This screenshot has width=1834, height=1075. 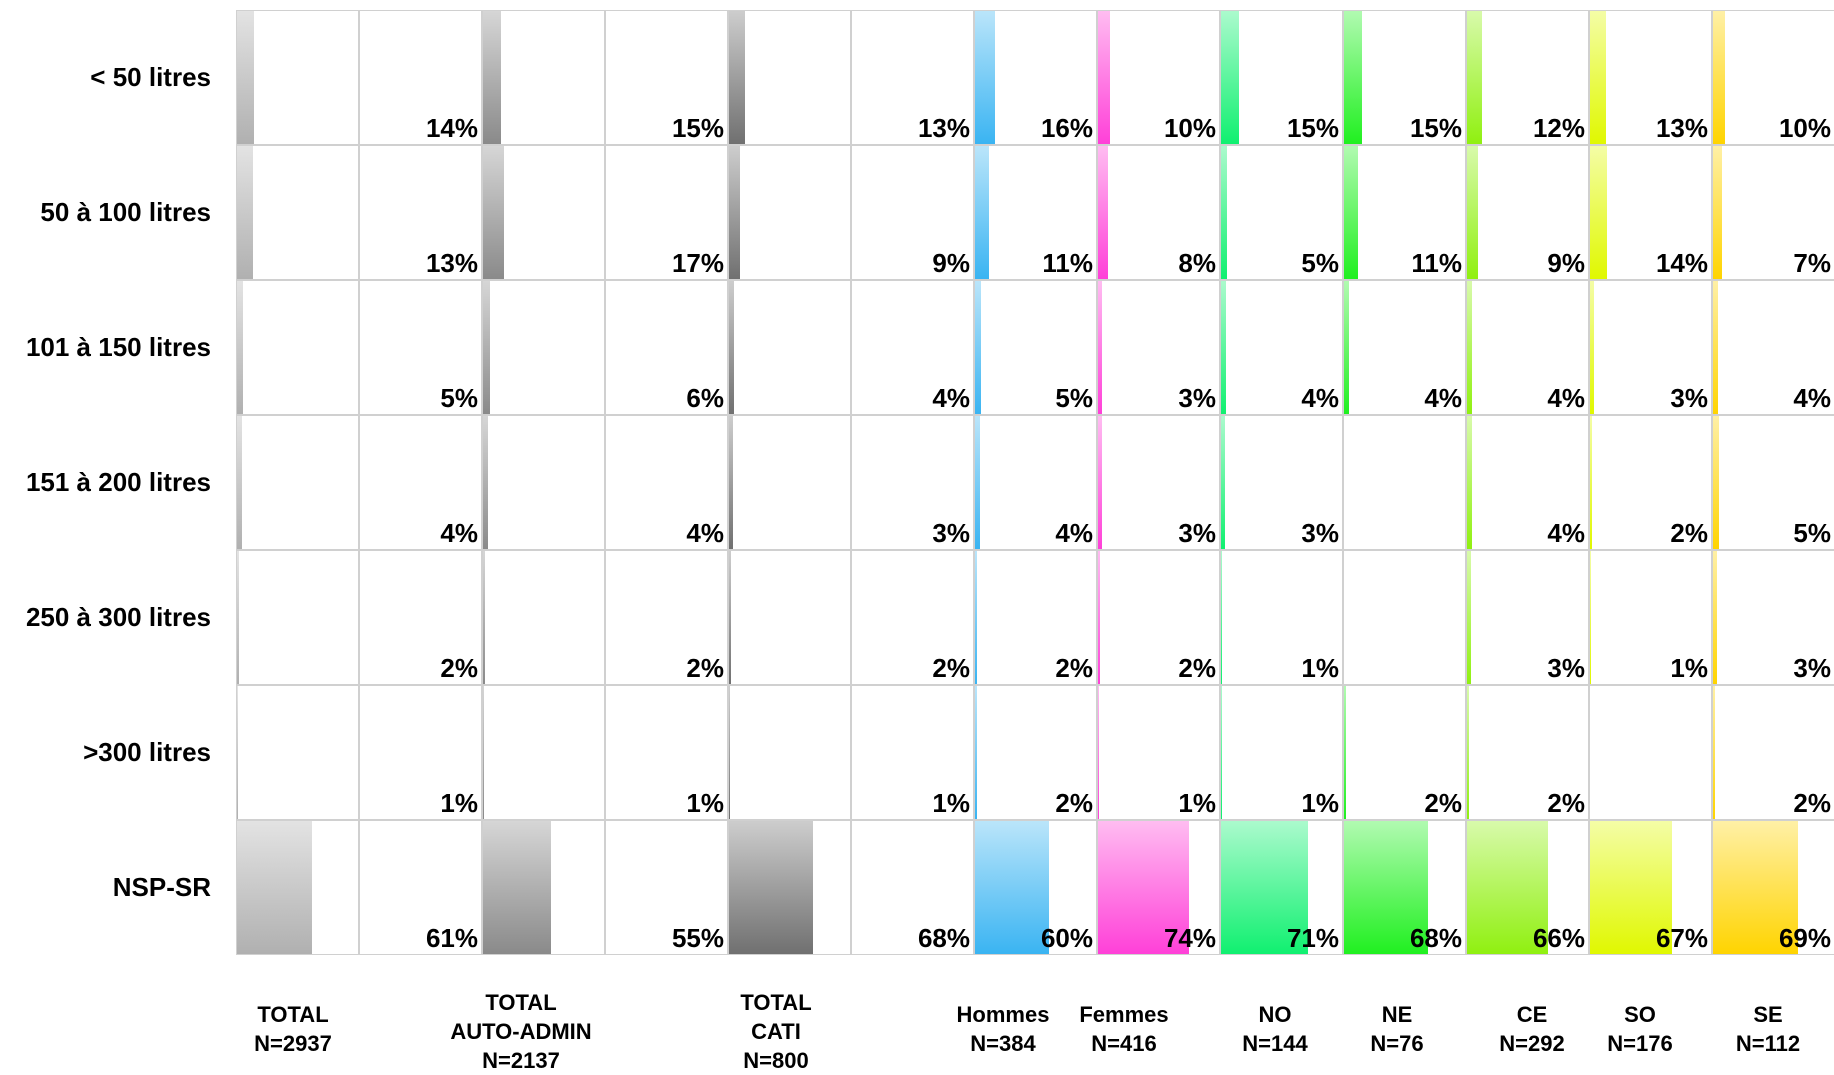 I want to click on column-label: TOTAL N=2937, so click(x=293, y=1029).